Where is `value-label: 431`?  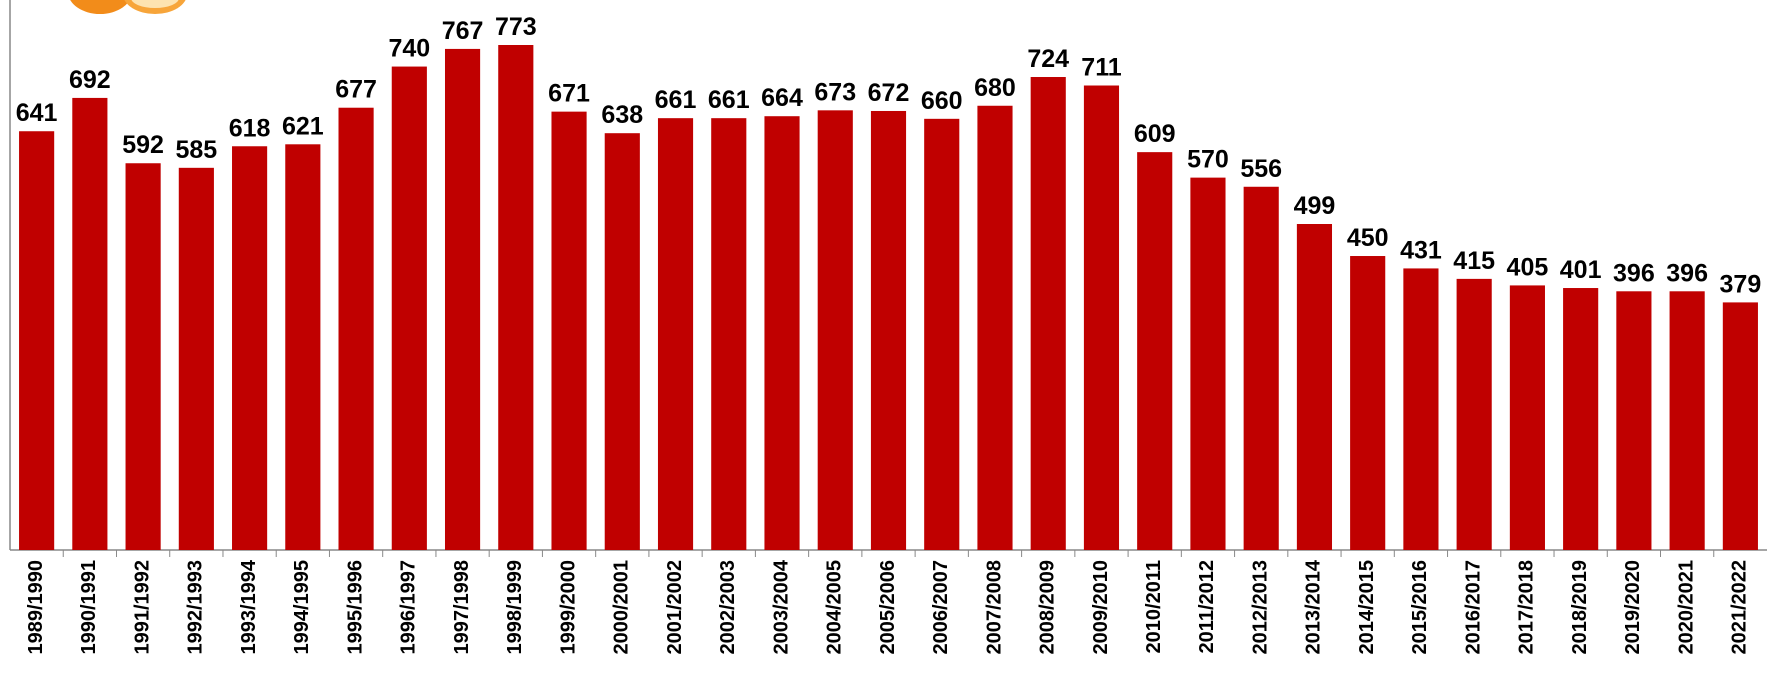
value-label: 431 is located at coordinates (1421, 250).